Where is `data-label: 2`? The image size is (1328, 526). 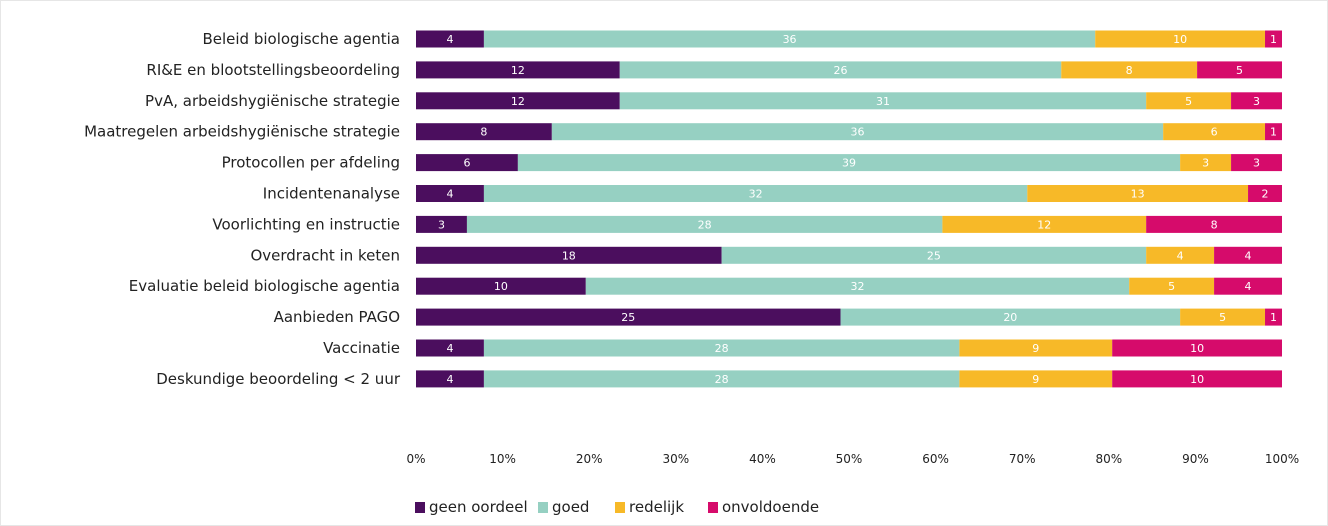 data-label: 2 is located at coordinates (1265, 194).